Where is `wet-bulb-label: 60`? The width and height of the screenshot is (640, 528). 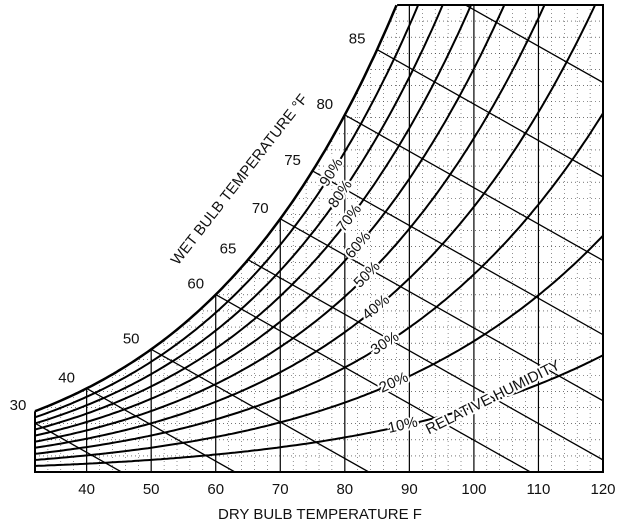 wet-bulb-label: 60 is located at coordinates (195, 284).